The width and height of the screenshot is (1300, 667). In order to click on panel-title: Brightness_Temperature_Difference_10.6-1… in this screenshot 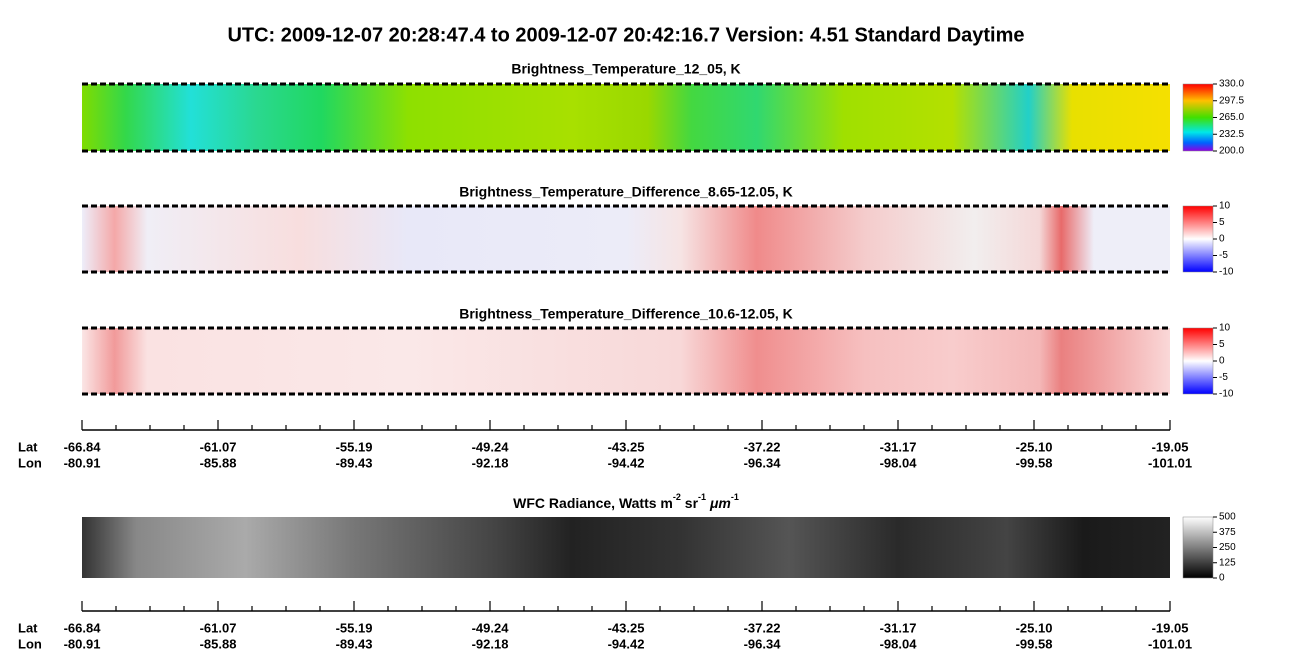, I will do `click(626, 314)`.